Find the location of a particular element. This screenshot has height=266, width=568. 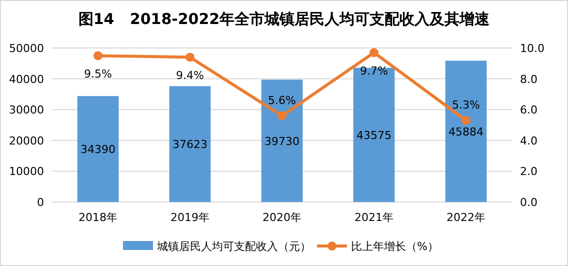

chart-title: 图14 2018-2022年全市城镇居民人均可支配收入及其增速 is located at coordinates (284, 19).